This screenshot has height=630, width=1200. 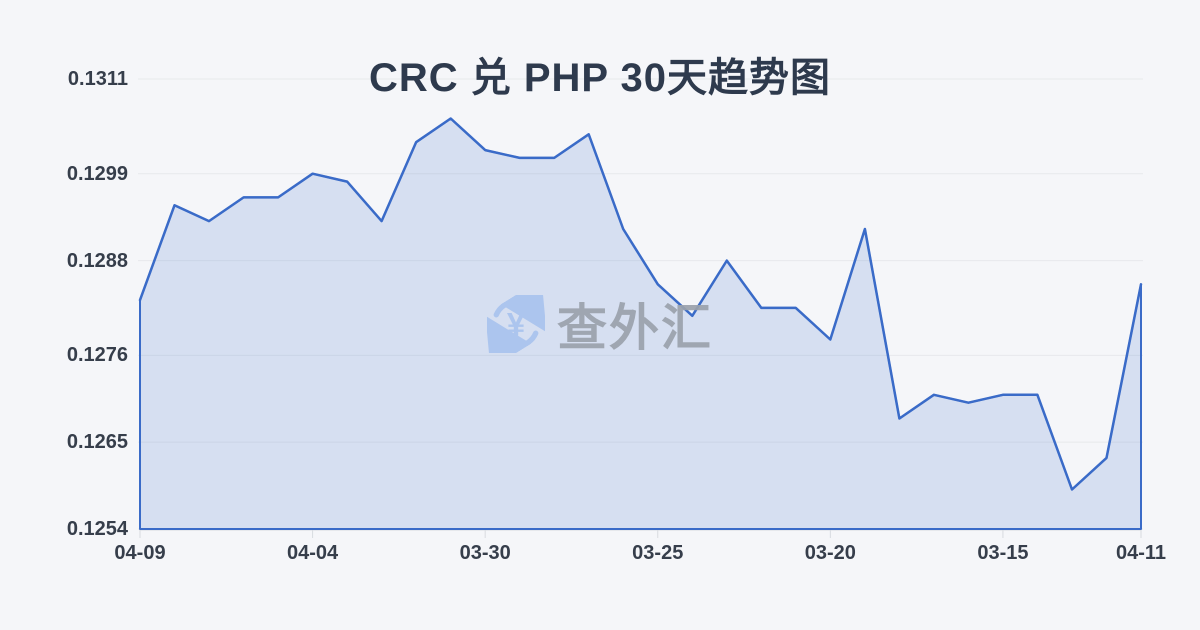 What do you see at coordinates (485, 553) in the screenshot?
I see `x-axis-label: 03-30` at bounding box center [485, 553].